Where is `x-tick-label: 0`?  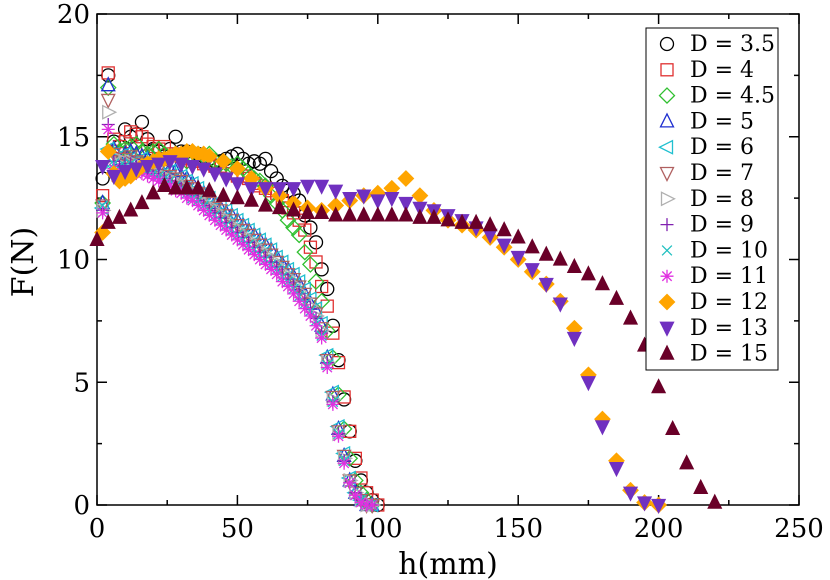 x-tick-label: 0 is located at coordinates (97, 529).